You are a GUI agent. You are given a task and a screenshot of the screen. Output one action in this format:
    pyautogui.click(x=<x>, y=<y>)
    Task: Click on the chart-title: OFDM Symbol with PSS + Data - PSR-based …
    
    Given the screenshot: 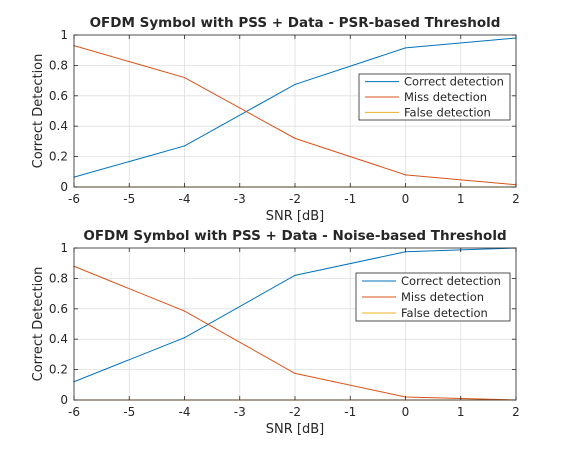 What is the action you would take?
    pyautogui.click(x=295, y=23)
    